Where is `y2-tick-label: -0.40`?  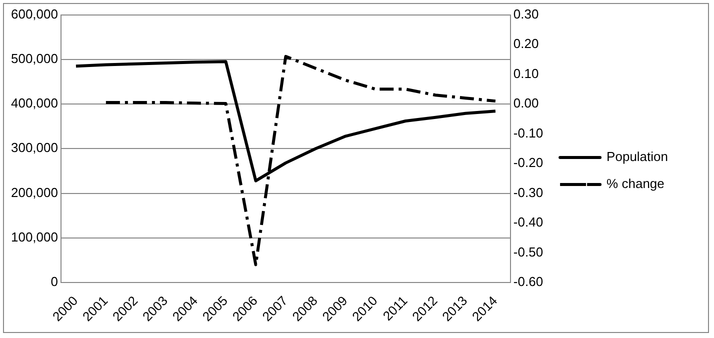 y2-tick-label: -0.40 is located at coordinates (528, 222).